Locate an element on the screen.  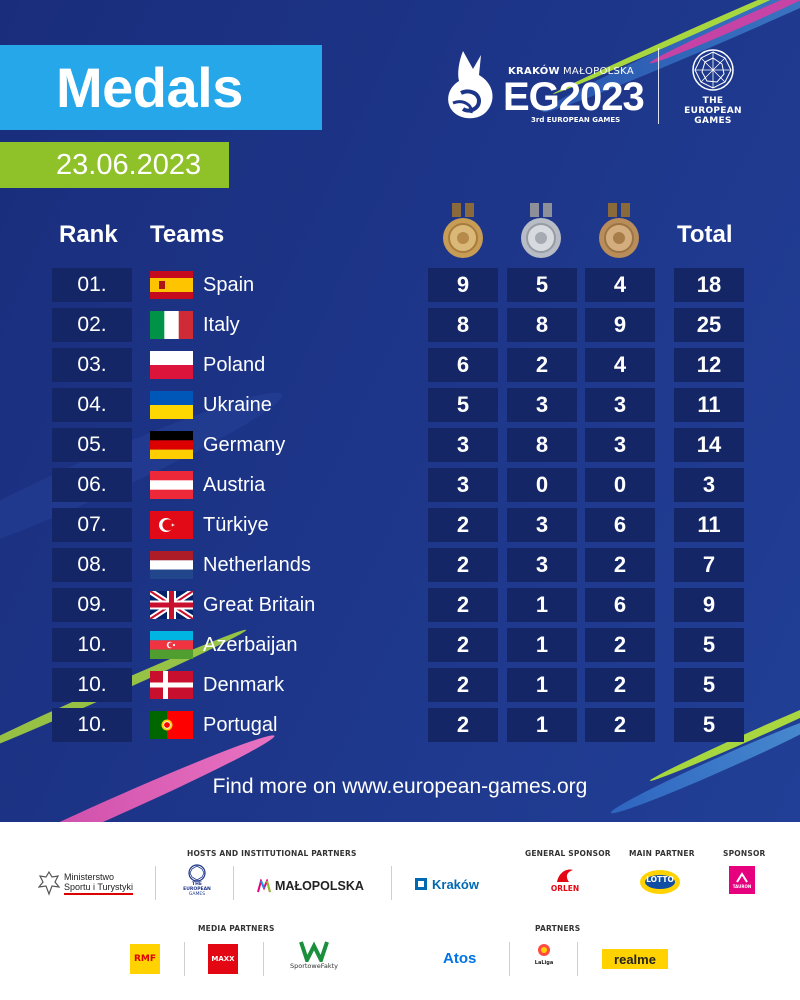
ministry-line2: Sportu i Turystyki is located at coordinates (99, 886).